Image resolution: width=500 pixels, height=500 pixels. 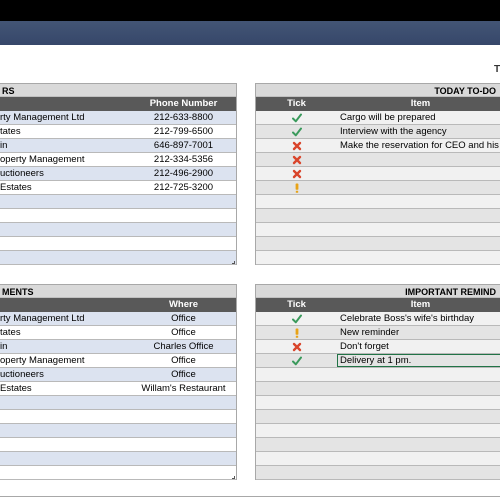 What do you see at coordinates (118, 375) in the screenshot?
I see `appointments-row: uctioneers Office` at bounding box center [118, 375].